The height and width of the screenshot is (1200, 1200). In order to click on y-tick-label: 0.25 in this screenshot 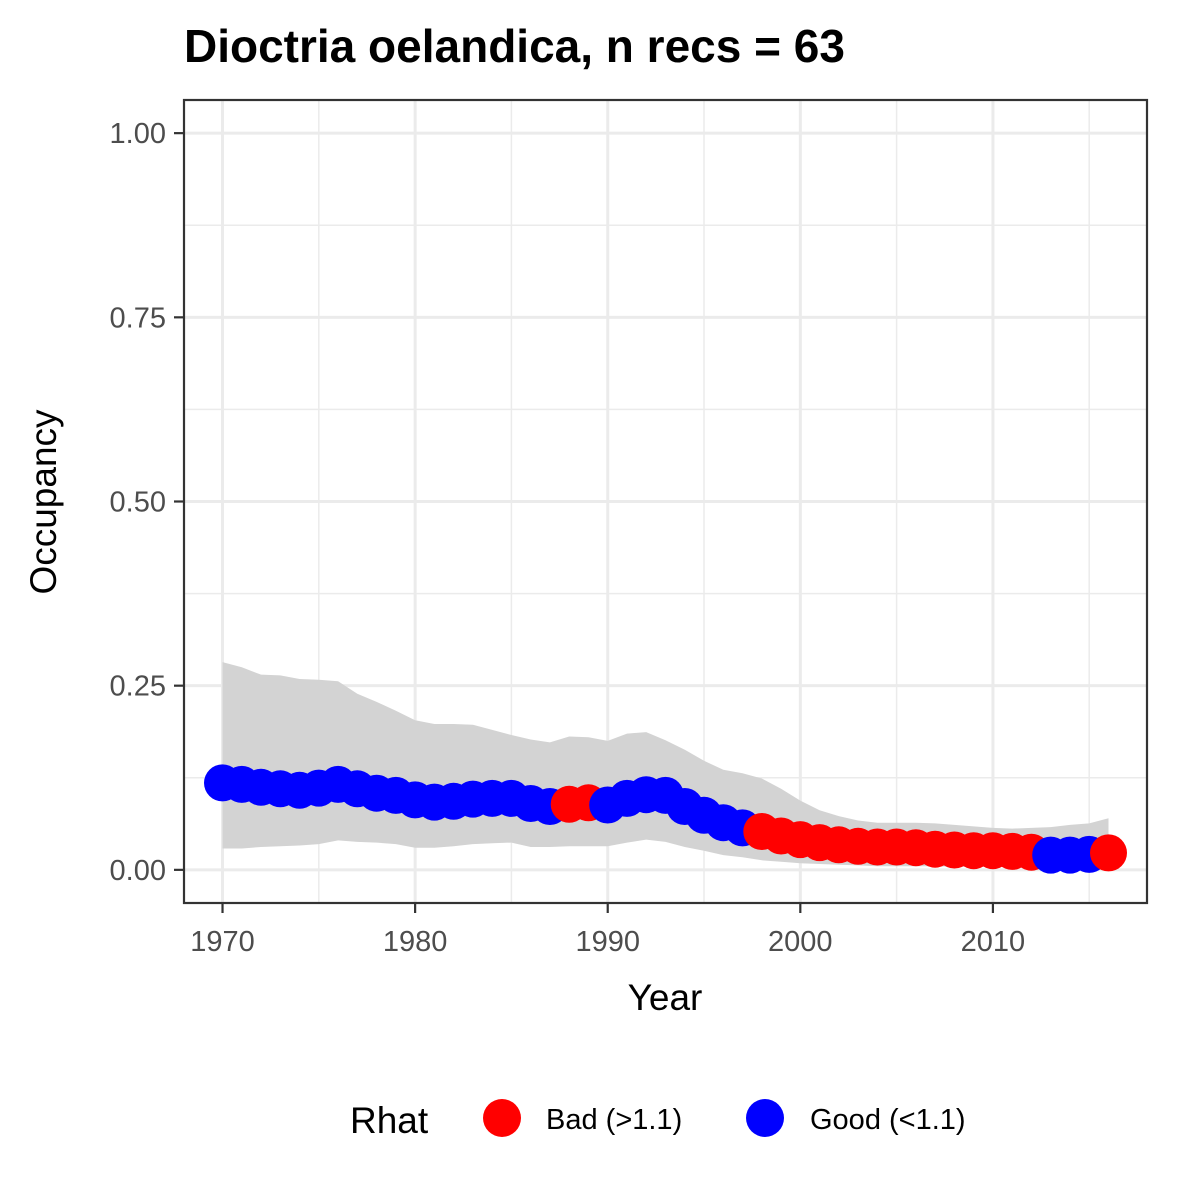, I will do `click(138, 687)`.